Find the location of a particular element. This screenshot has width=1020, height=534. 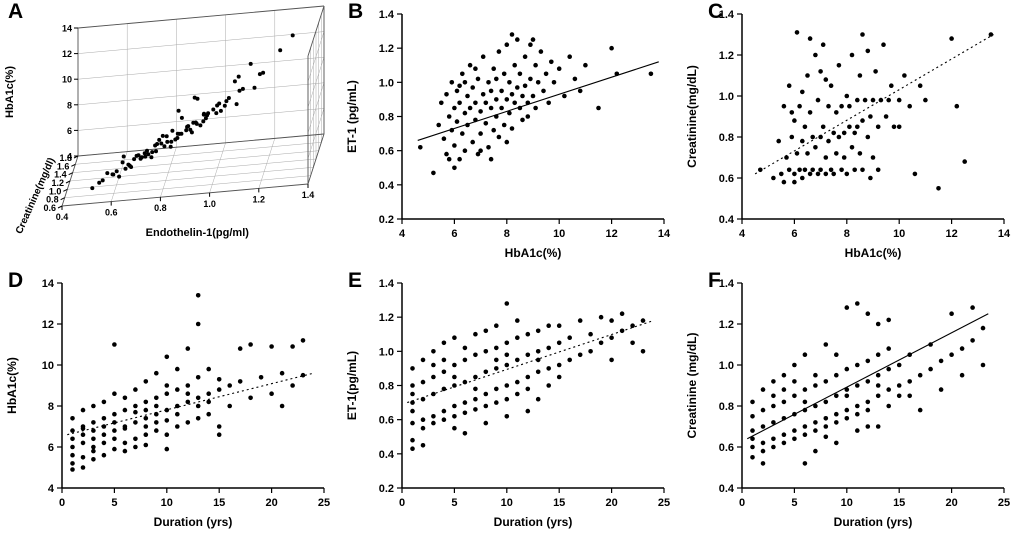

x-tick-label: 1.4 is located at coordinates (308, 195).